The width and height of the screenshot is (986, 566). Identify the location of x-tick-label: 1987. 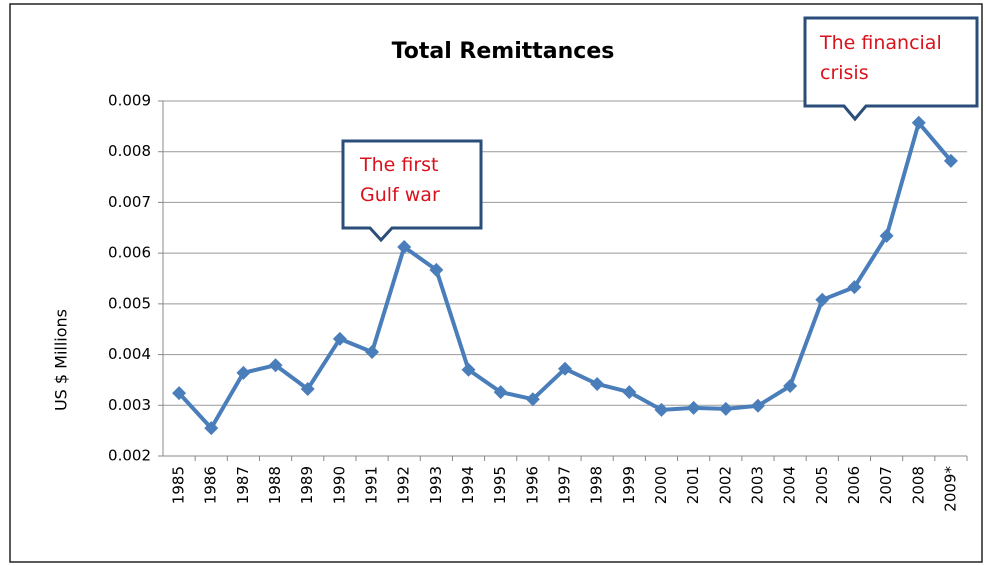
(243, 485).